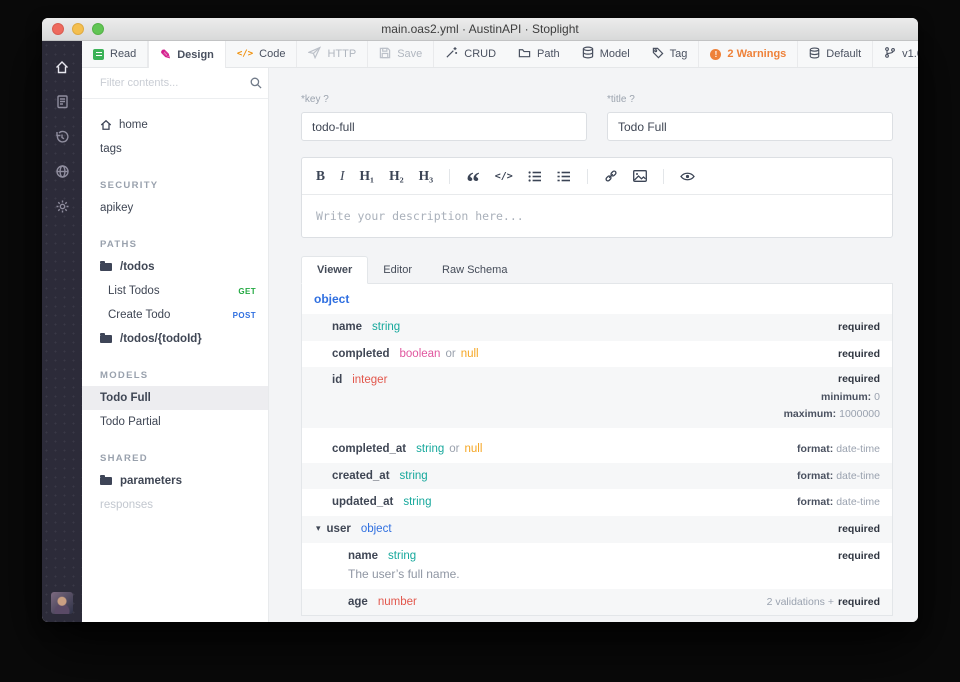 The width and height of the screenshot is (960, 682). Describe the element at coordinates (106, 125) in the screenshot. I see `home-small-icon` at that location.